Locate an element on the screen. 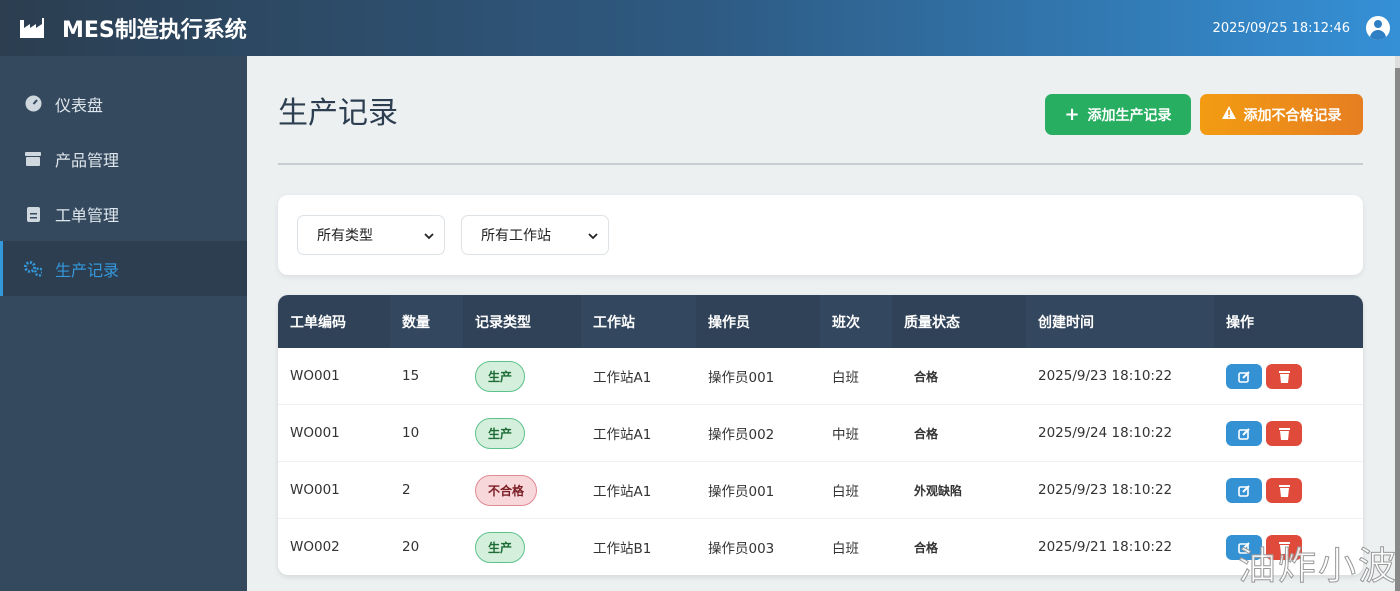 This screenshot has width=1400, height=591. cell-operator: 操作员002 is located at coordinates (758, 433).